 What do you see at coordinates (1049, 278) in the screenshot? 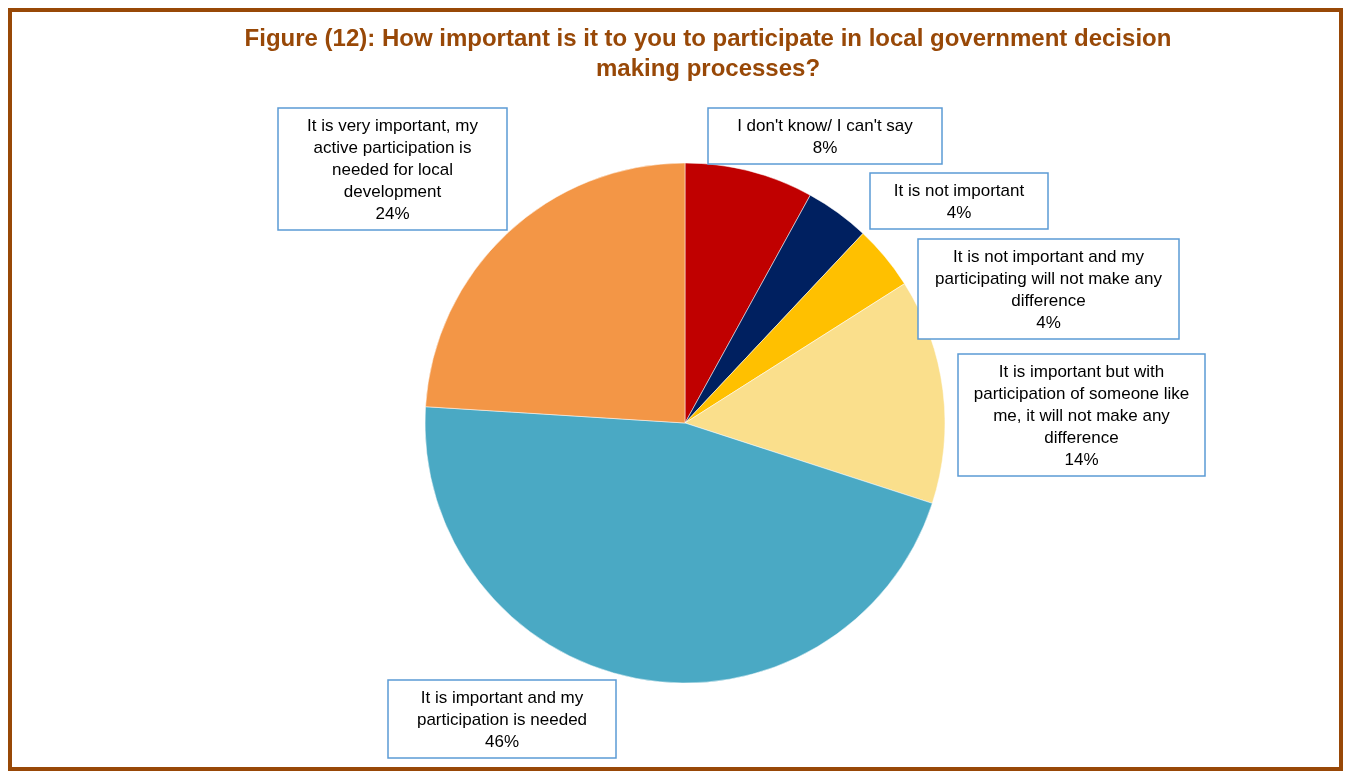
I see `slice-label: It is not important and my participating will not make any difference` at bounding box center [1049, 278].